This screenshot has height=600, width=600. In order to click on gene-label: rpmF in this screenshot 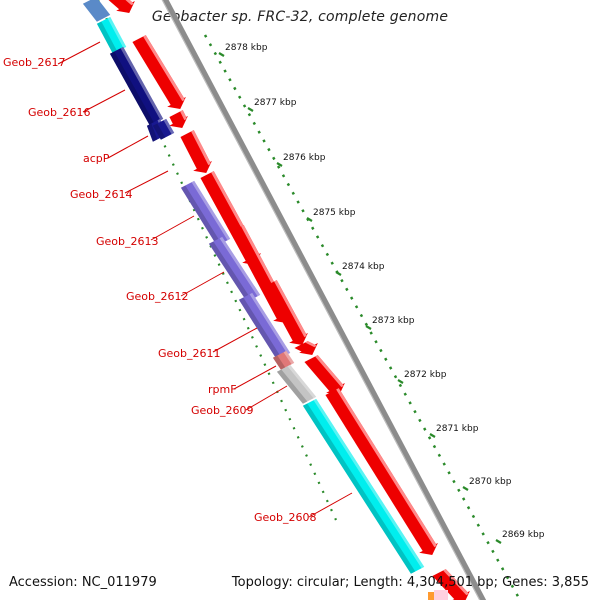, I will do `click(222, 389)`.